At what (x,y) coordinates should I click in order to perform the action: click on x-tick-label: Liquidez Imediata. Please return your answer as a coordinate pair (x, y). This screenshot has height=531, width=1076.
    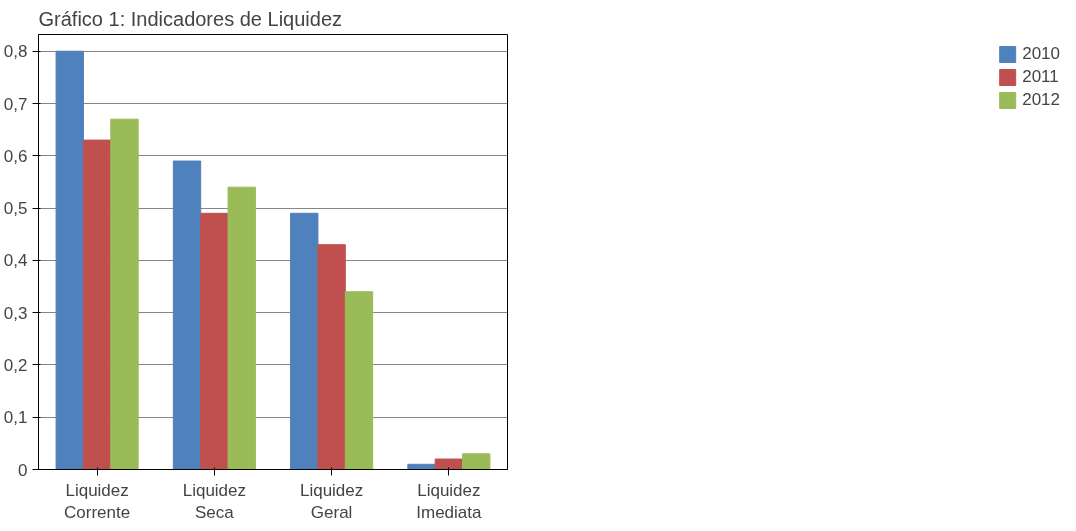
    Looking at the image, I should click on (449, 501).